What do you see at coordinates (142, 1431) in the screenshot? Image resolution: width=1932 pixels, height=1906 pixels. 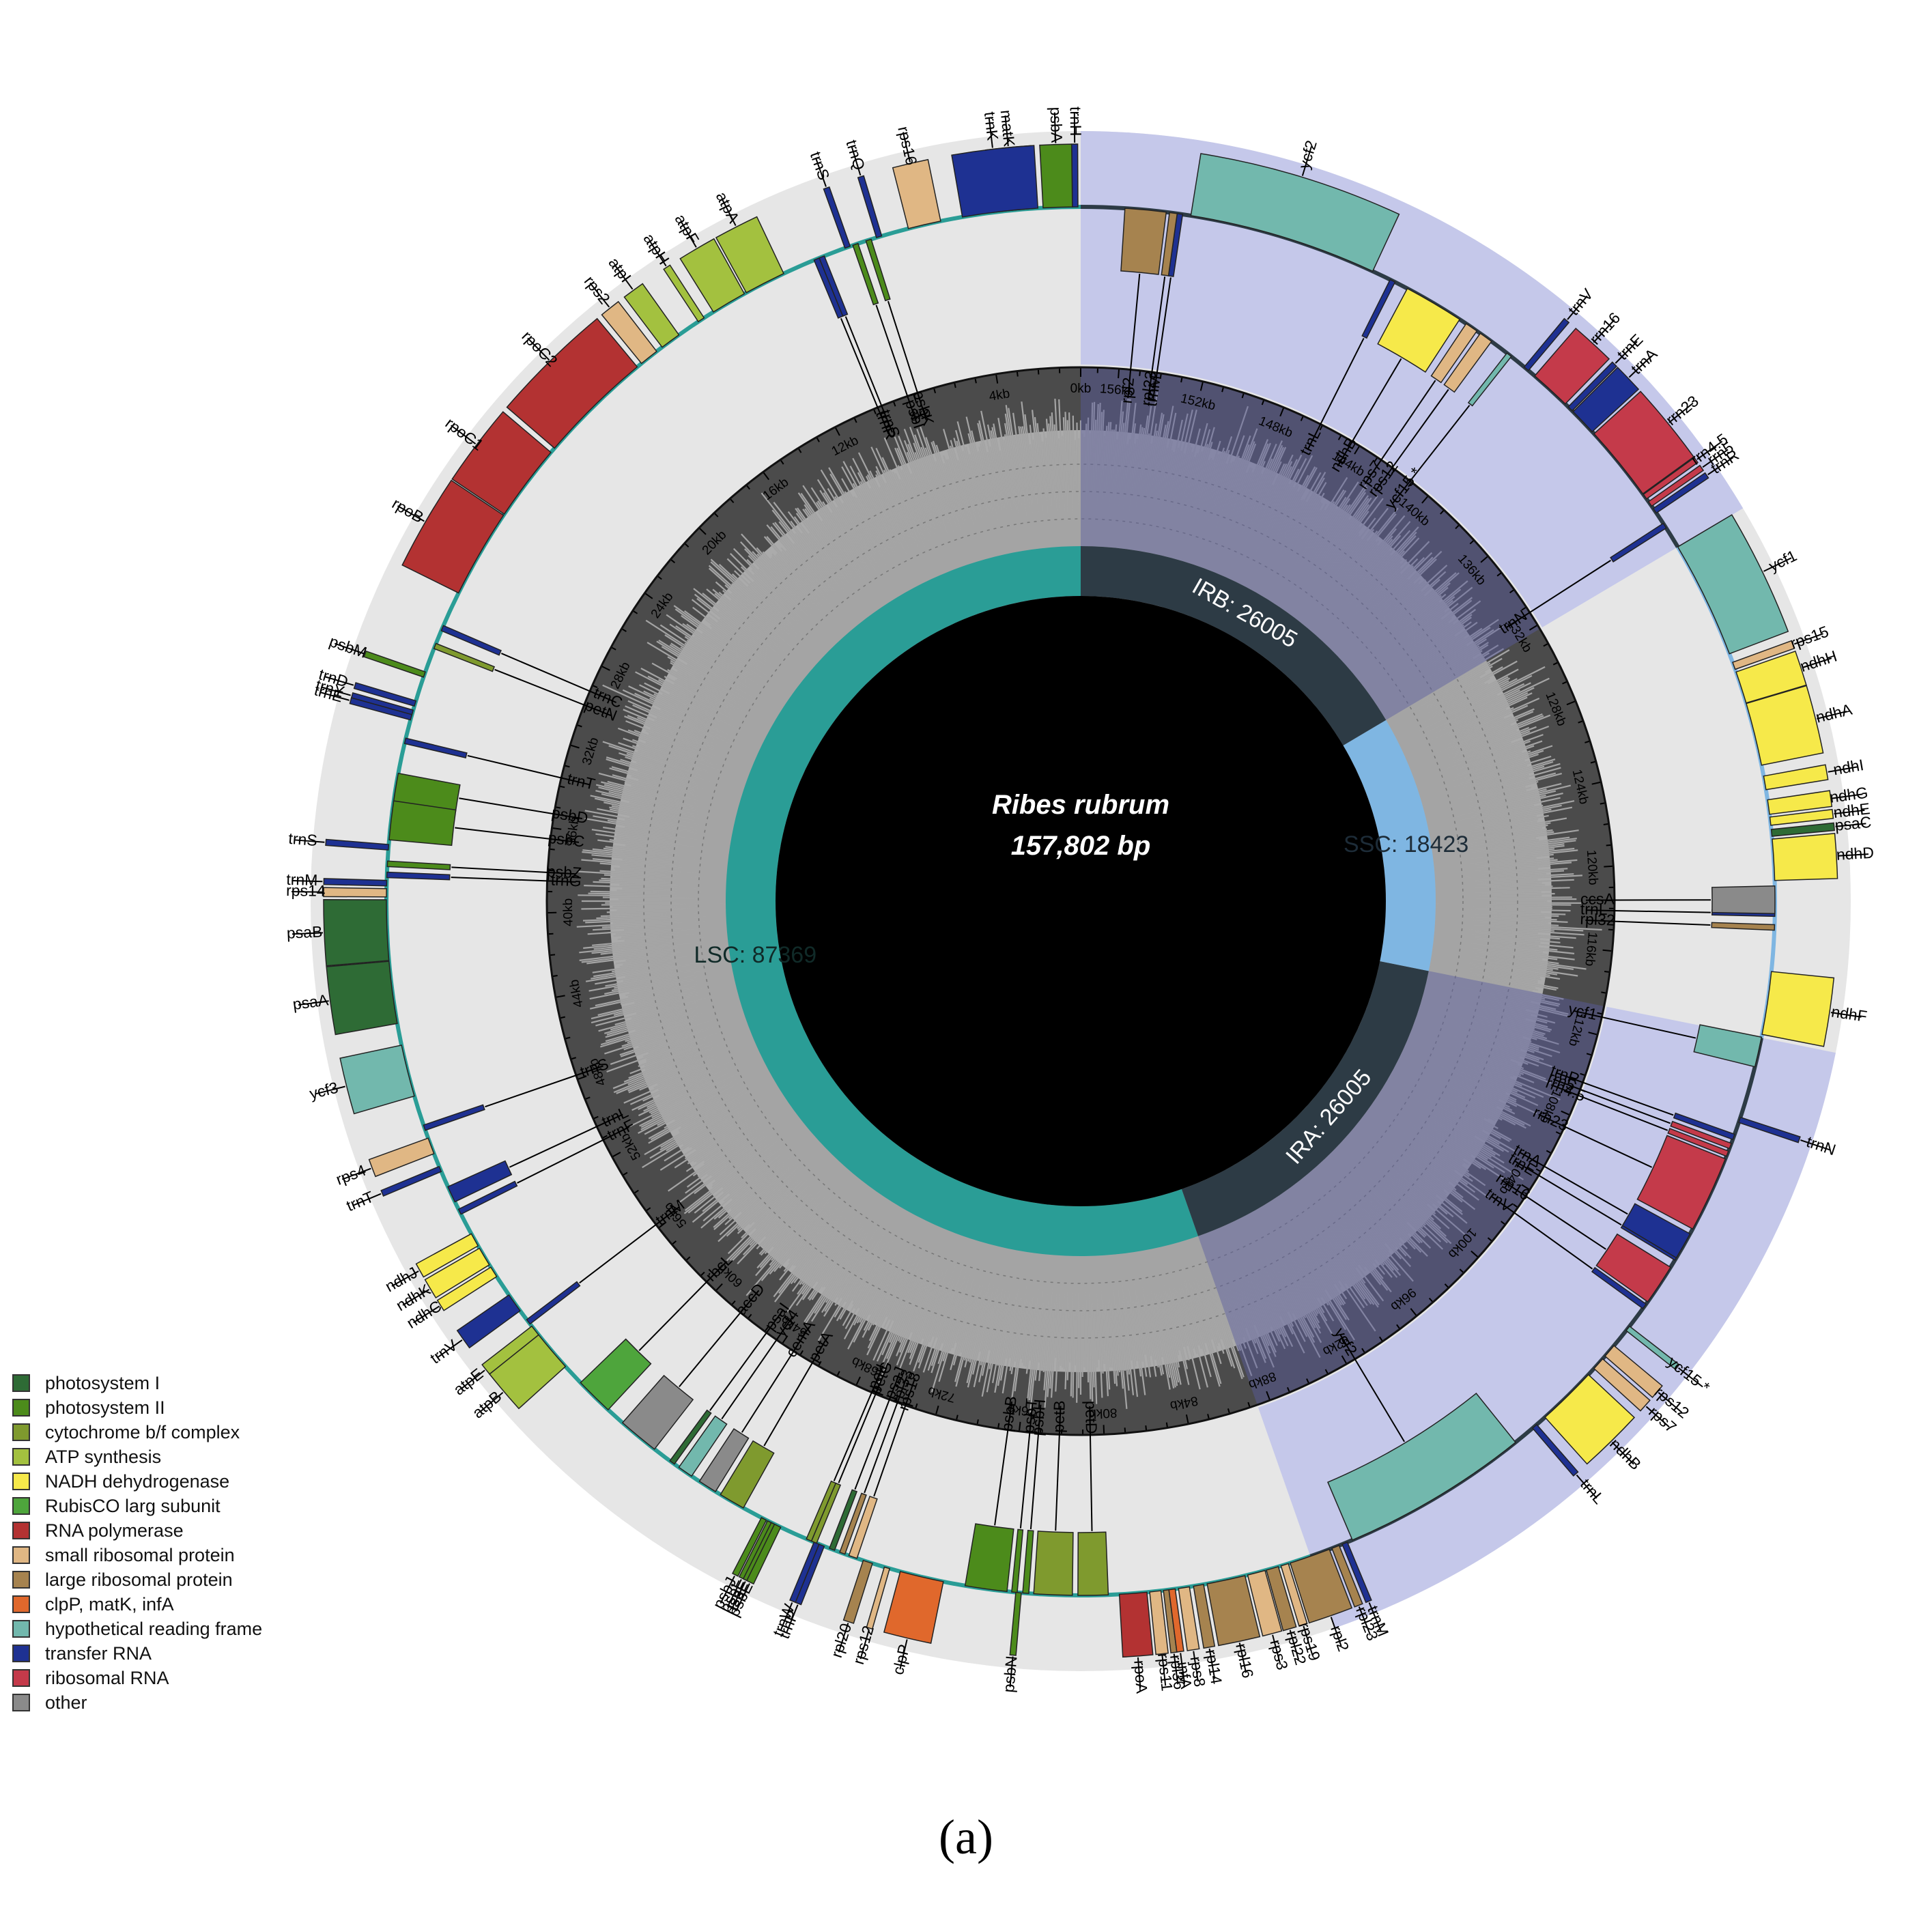 I see `legend-label: cytochrome b/f complex` at bounding box center [142, 1431].